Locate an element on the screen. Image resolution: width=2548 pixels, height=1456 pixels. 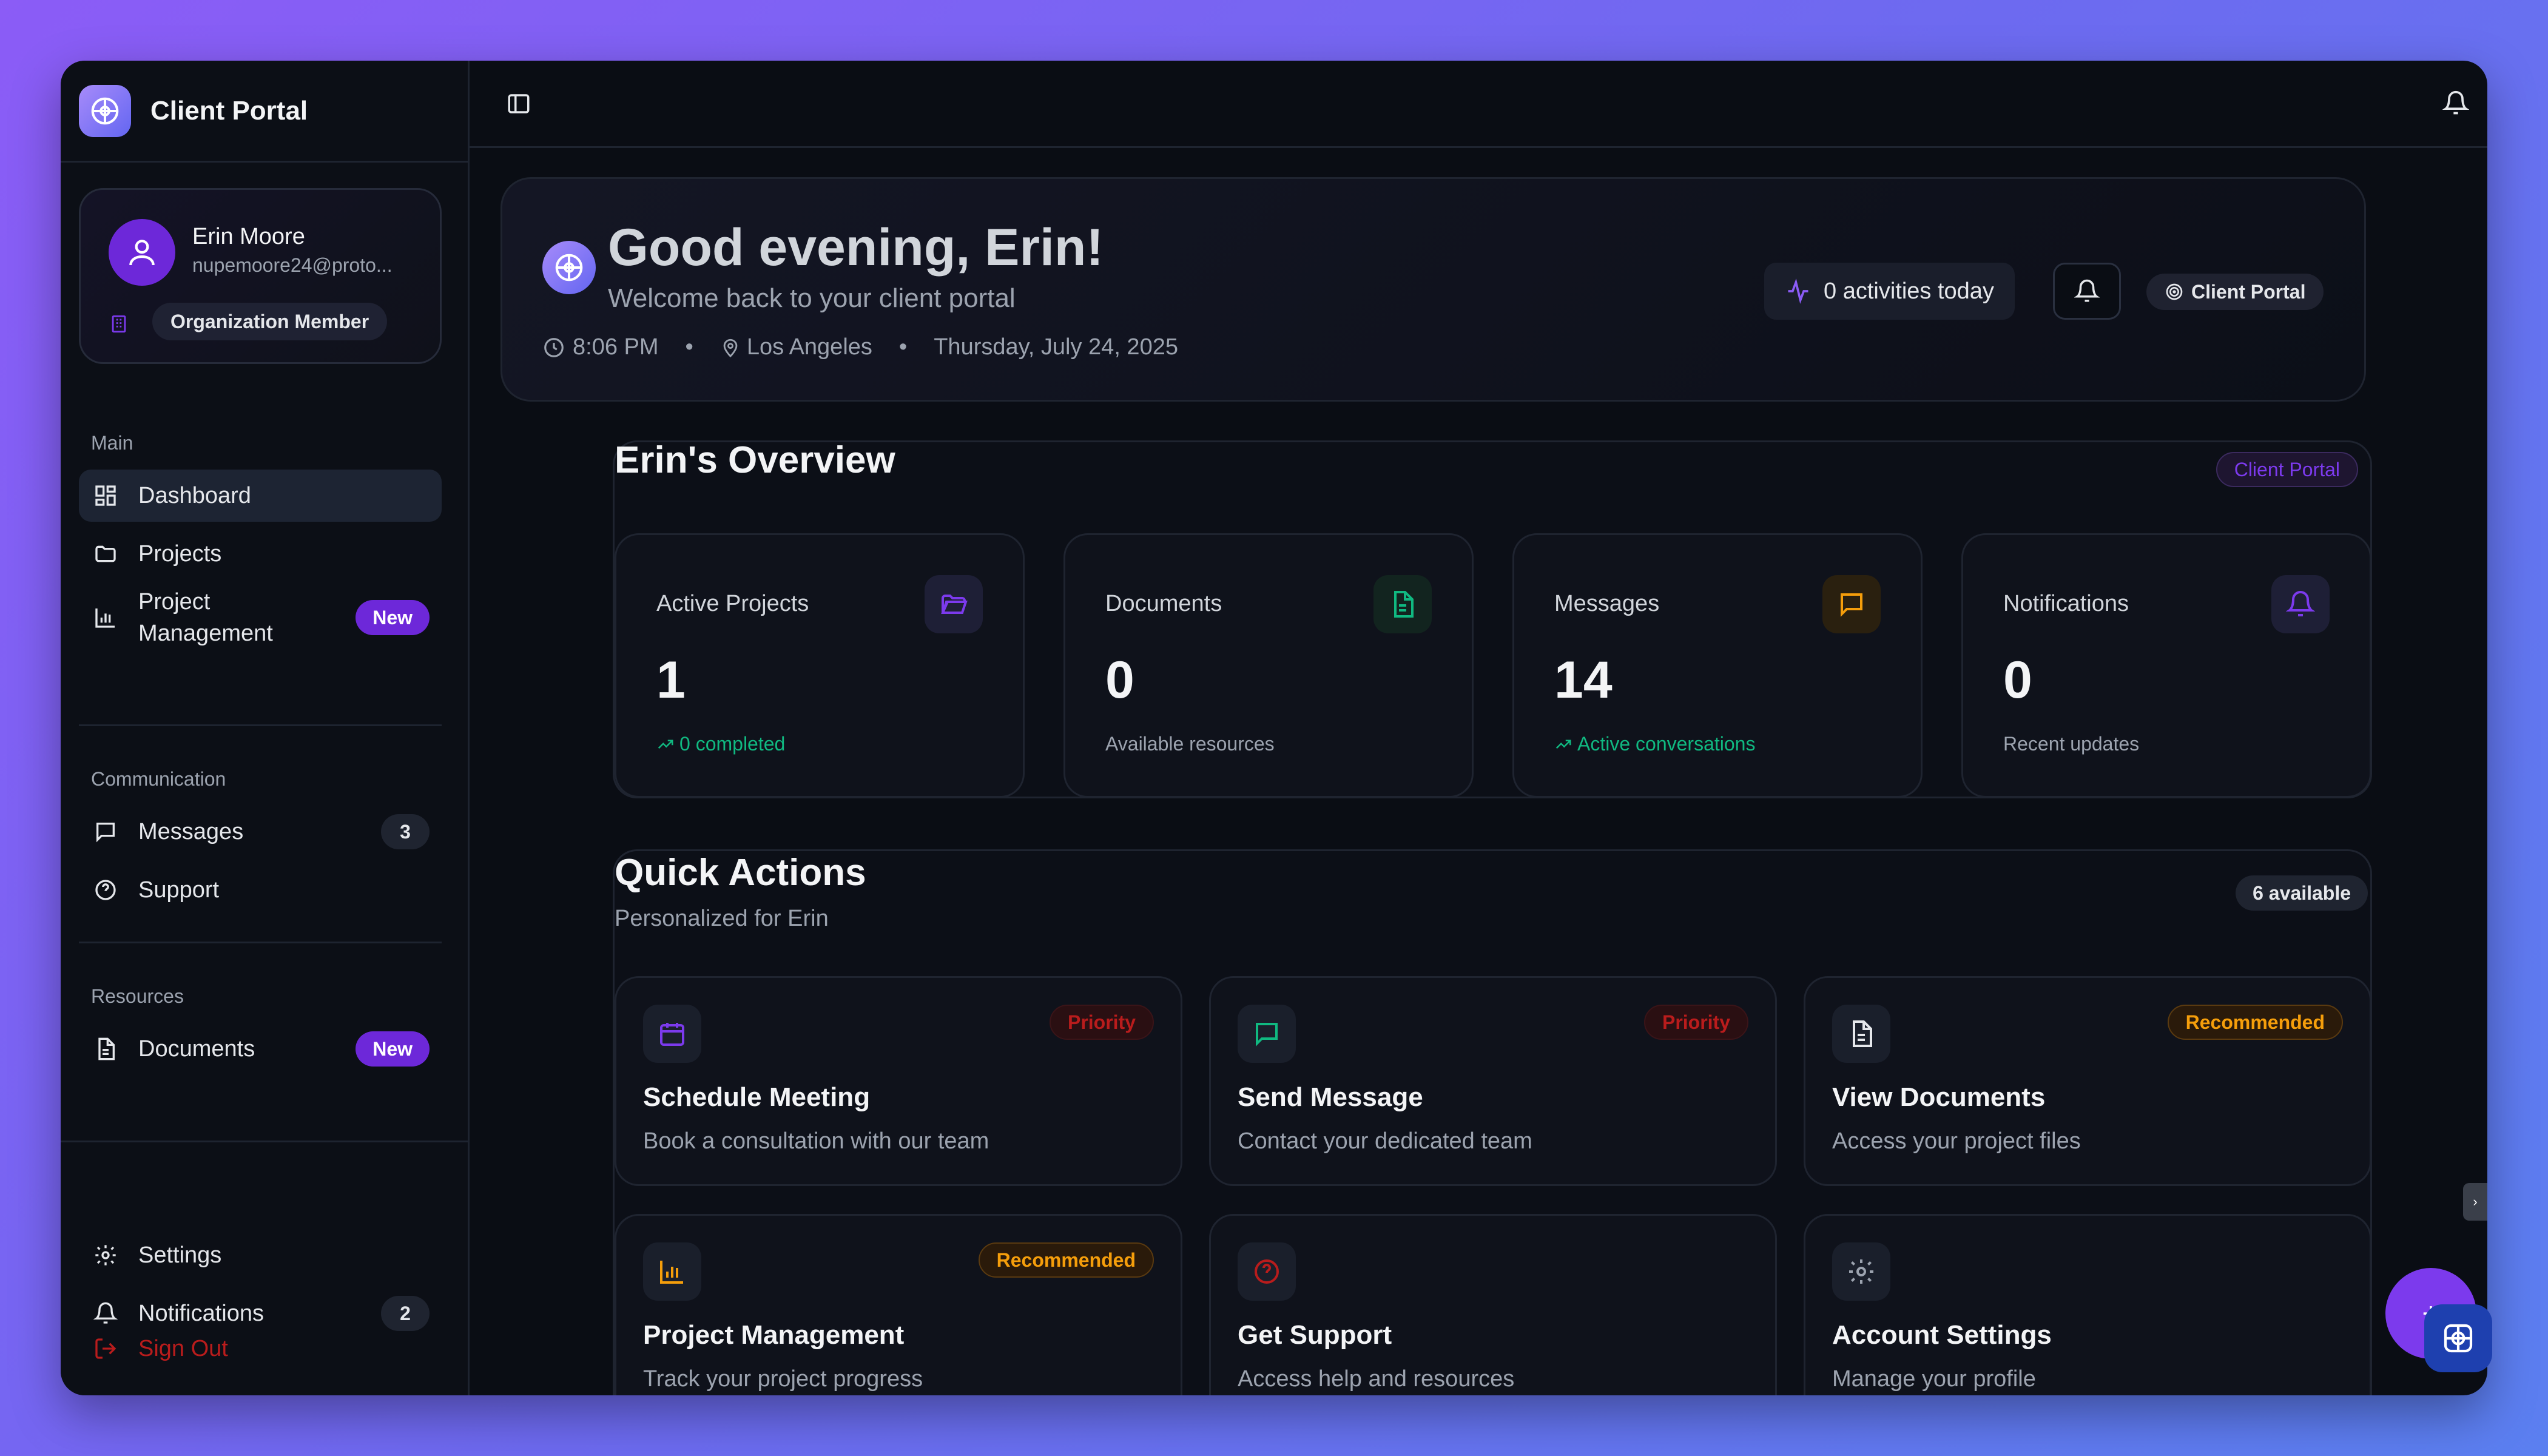
sidebar-header: Client Portal is located at coordinates (264, 112).